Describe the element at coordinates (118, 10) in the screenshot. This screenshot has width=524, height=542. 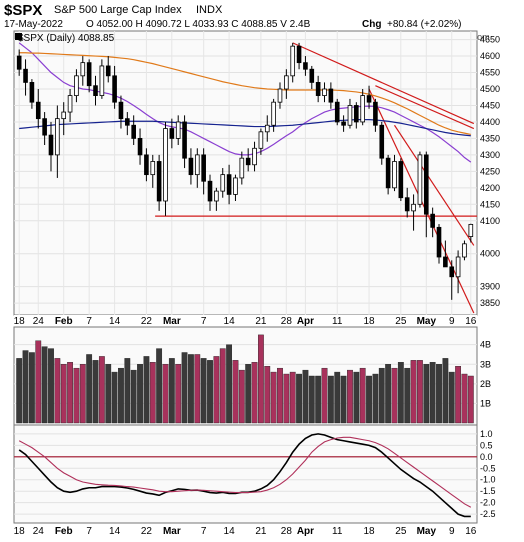
I see `header-name: S&P 500 Large Cap Index` at that location.